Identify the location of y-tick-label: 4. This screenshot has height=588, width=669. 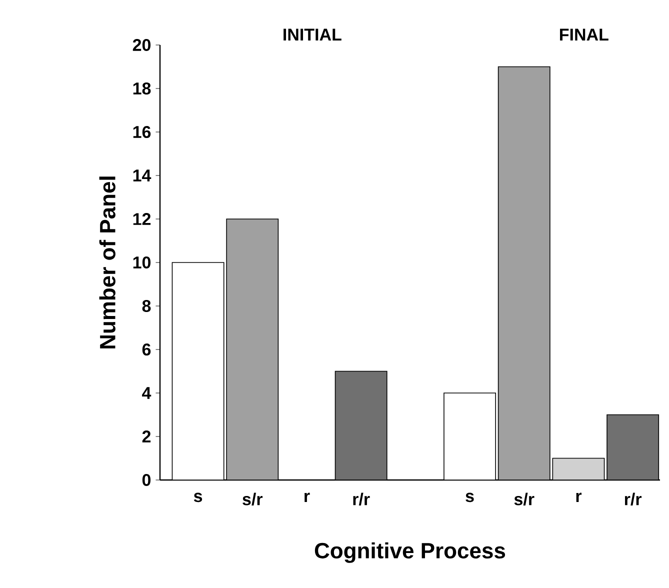
(147, 393).